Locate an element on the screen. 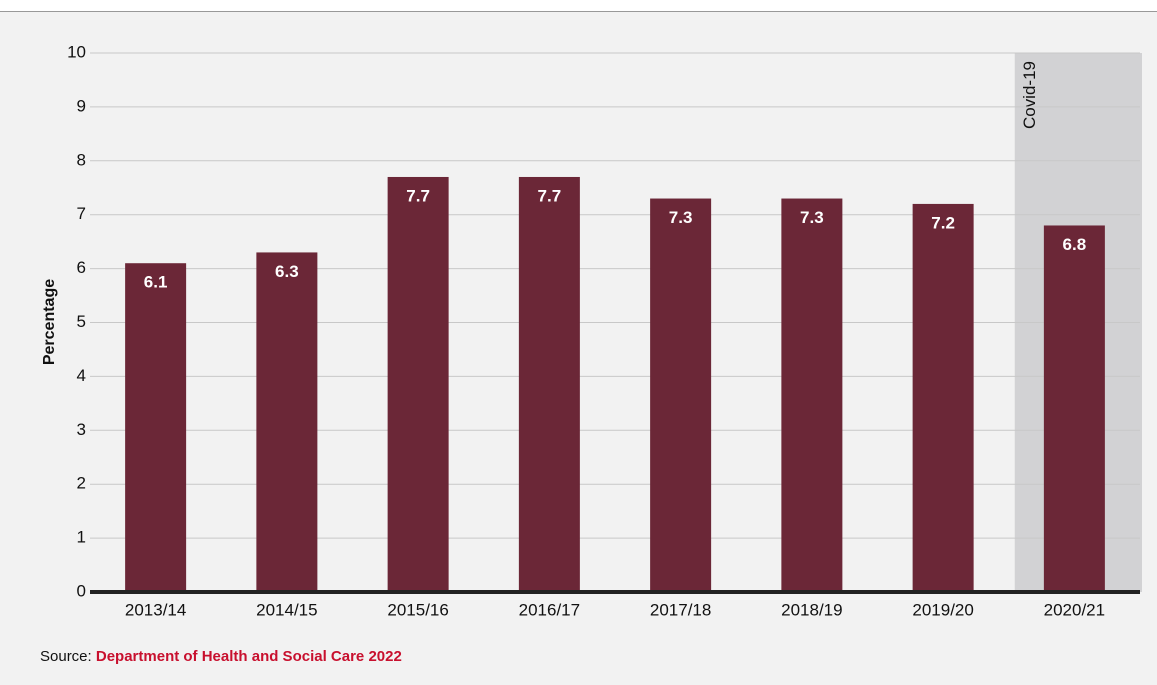 The image size is (1157, 685). y-tick-label: 9 is located at coordinates (81, 105).